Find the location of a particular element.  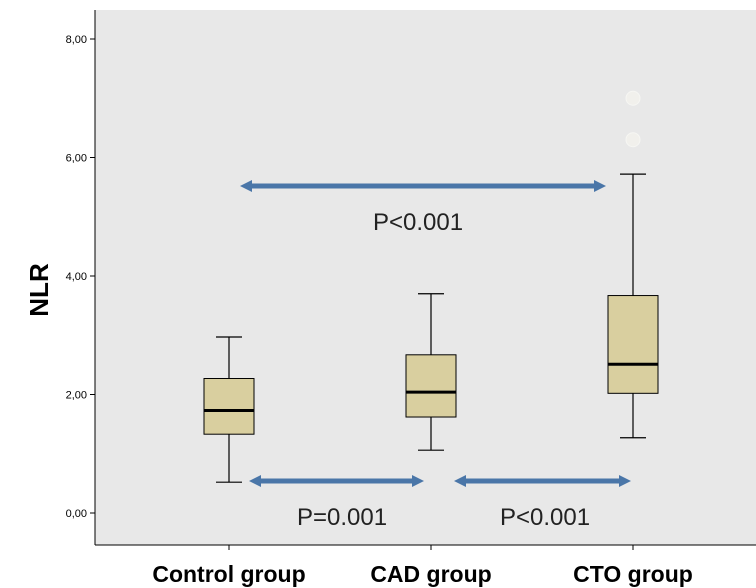

y-tick-label: 8,00 is located at coordinates (76, 40).